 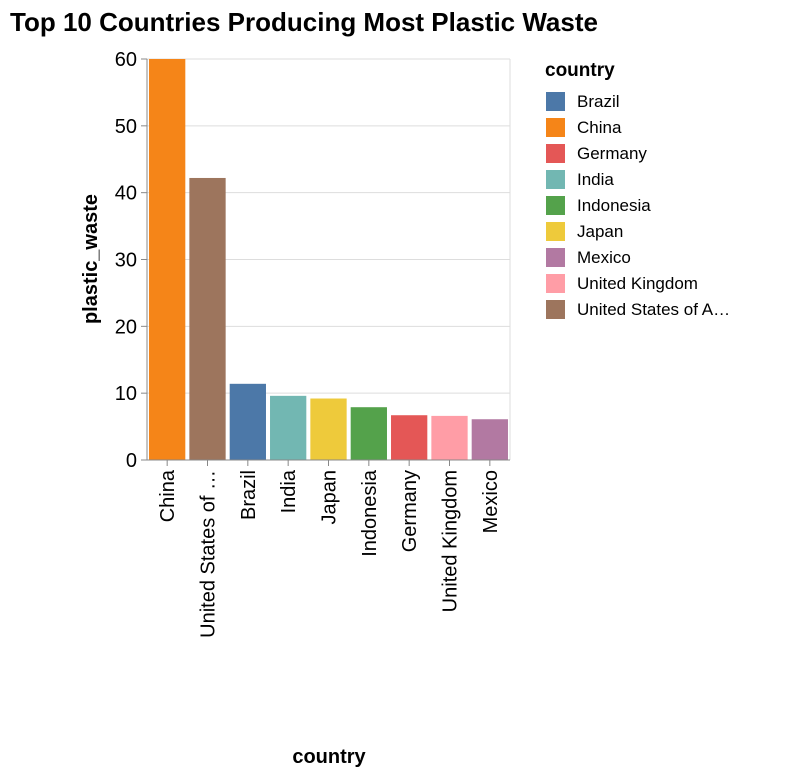 What do you see at coordinates (126, 194) in the screenshot?
I see `y-tick-label: 40` at bounding box center [126, 194].